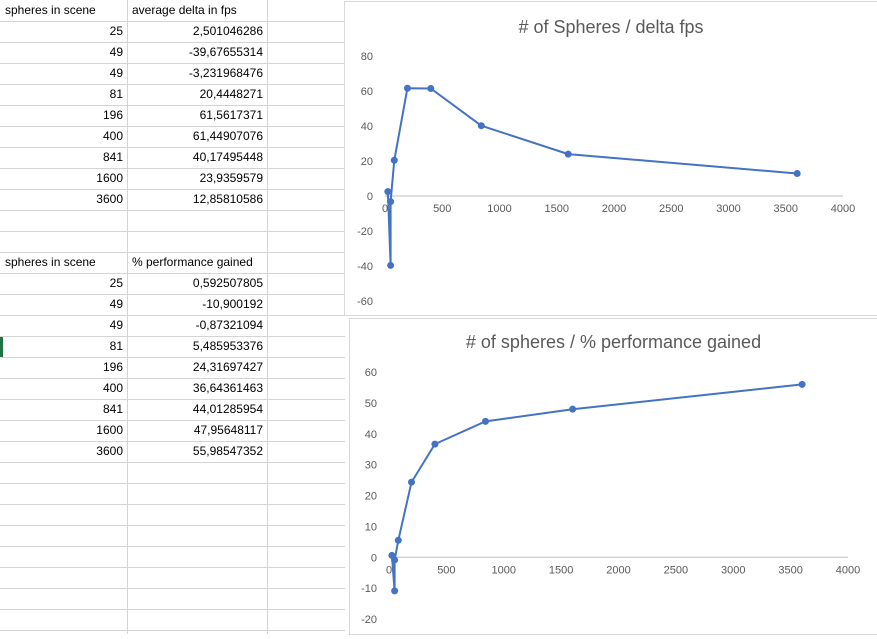 Image resolution: width=877 pixels, height=639 pixels. Describe the element at coordinates (389, 570) in the screenshot. I see `x-tick-label: 0` at that location.